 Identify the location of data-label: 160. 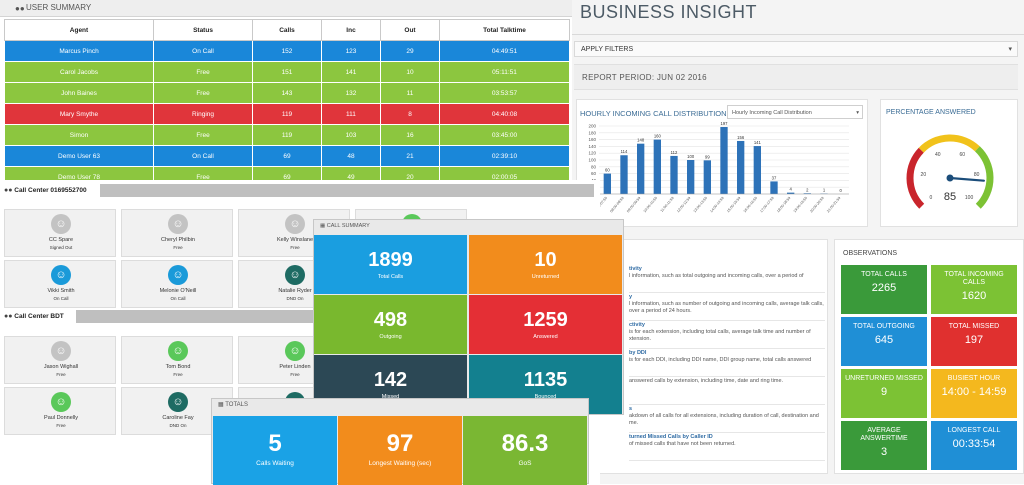
(658, 136).